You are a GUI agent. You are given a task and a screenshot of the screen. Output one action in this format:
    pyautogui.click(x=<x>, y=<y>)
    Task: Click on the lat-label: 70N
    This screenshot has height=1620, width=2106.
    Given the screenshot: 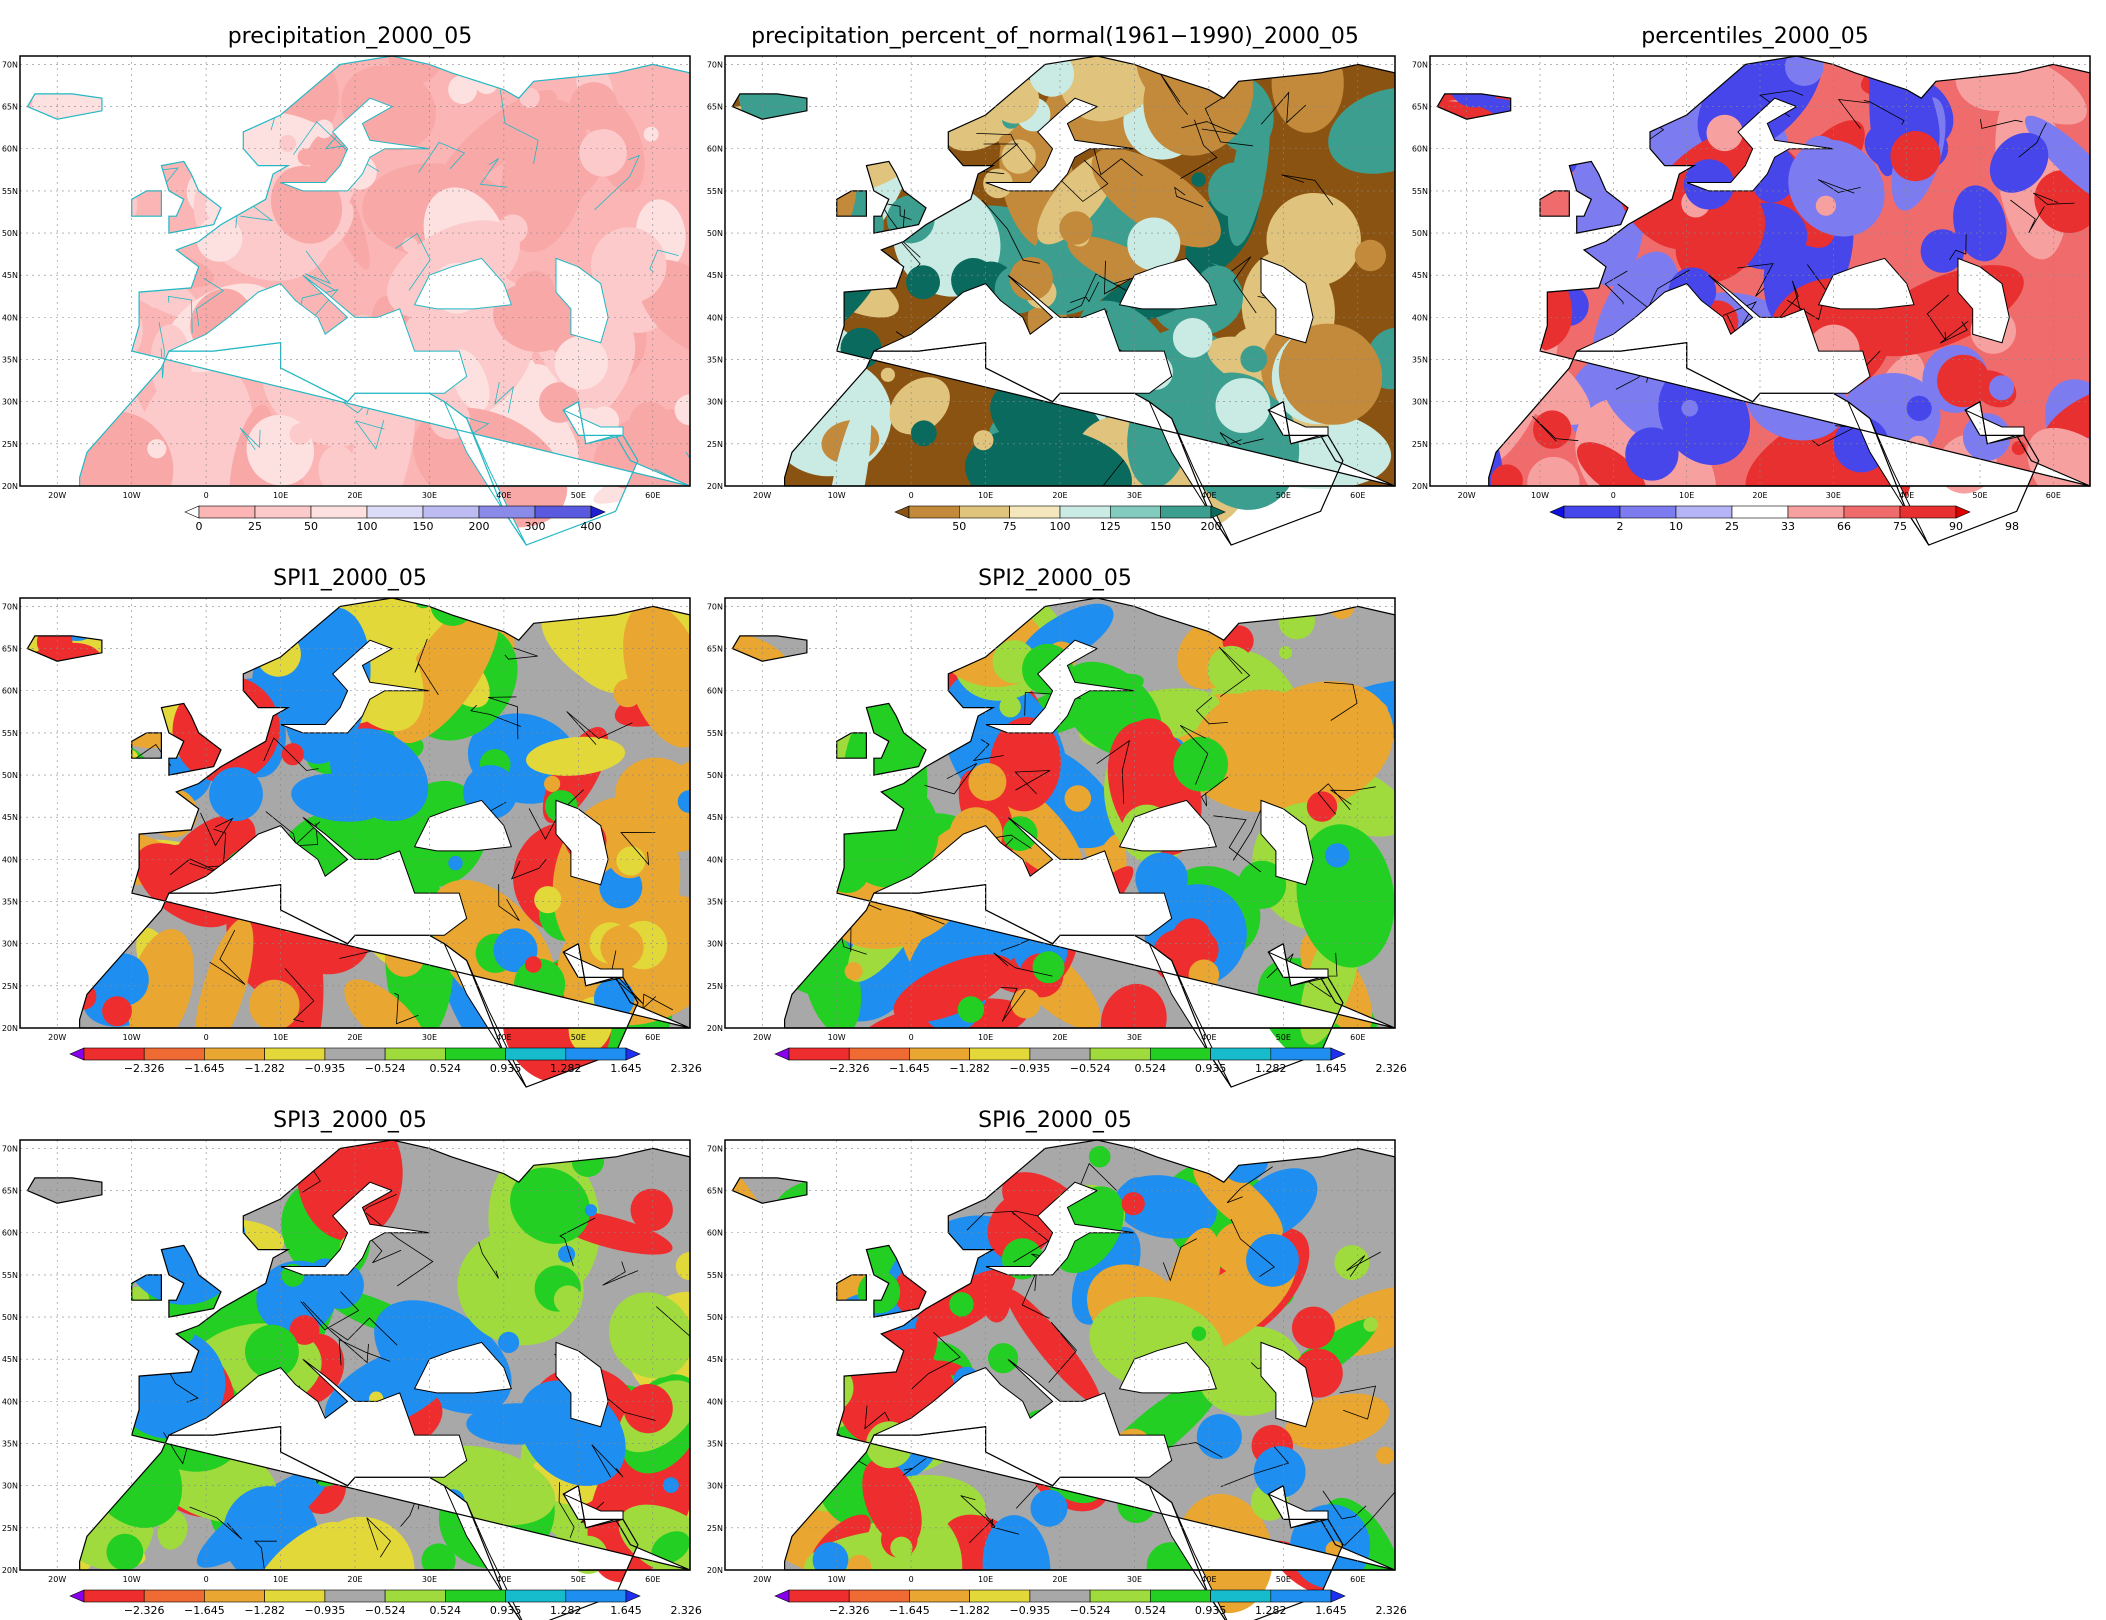 What is the action you would take?
    pyautogui.click(x=715, y=606)
    